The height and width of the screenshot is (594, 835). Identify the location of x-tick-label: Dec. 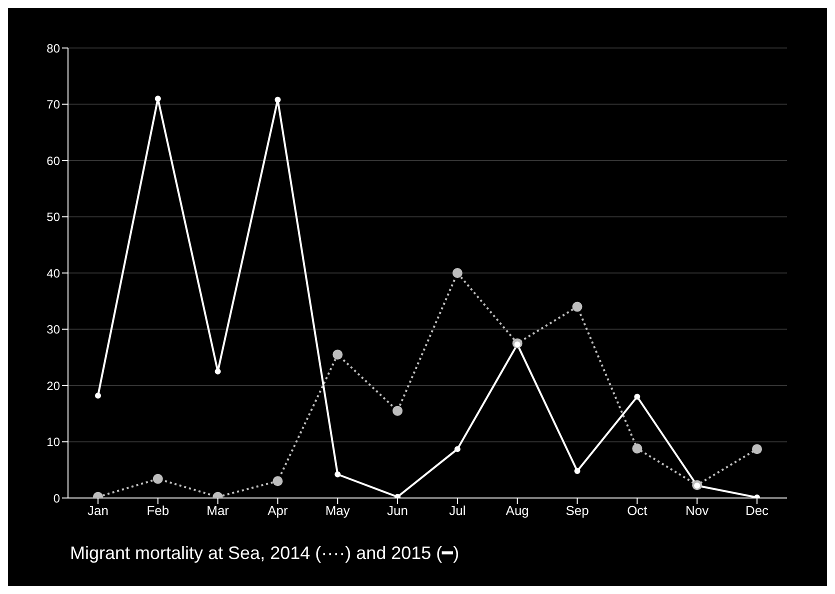
(757, 510).